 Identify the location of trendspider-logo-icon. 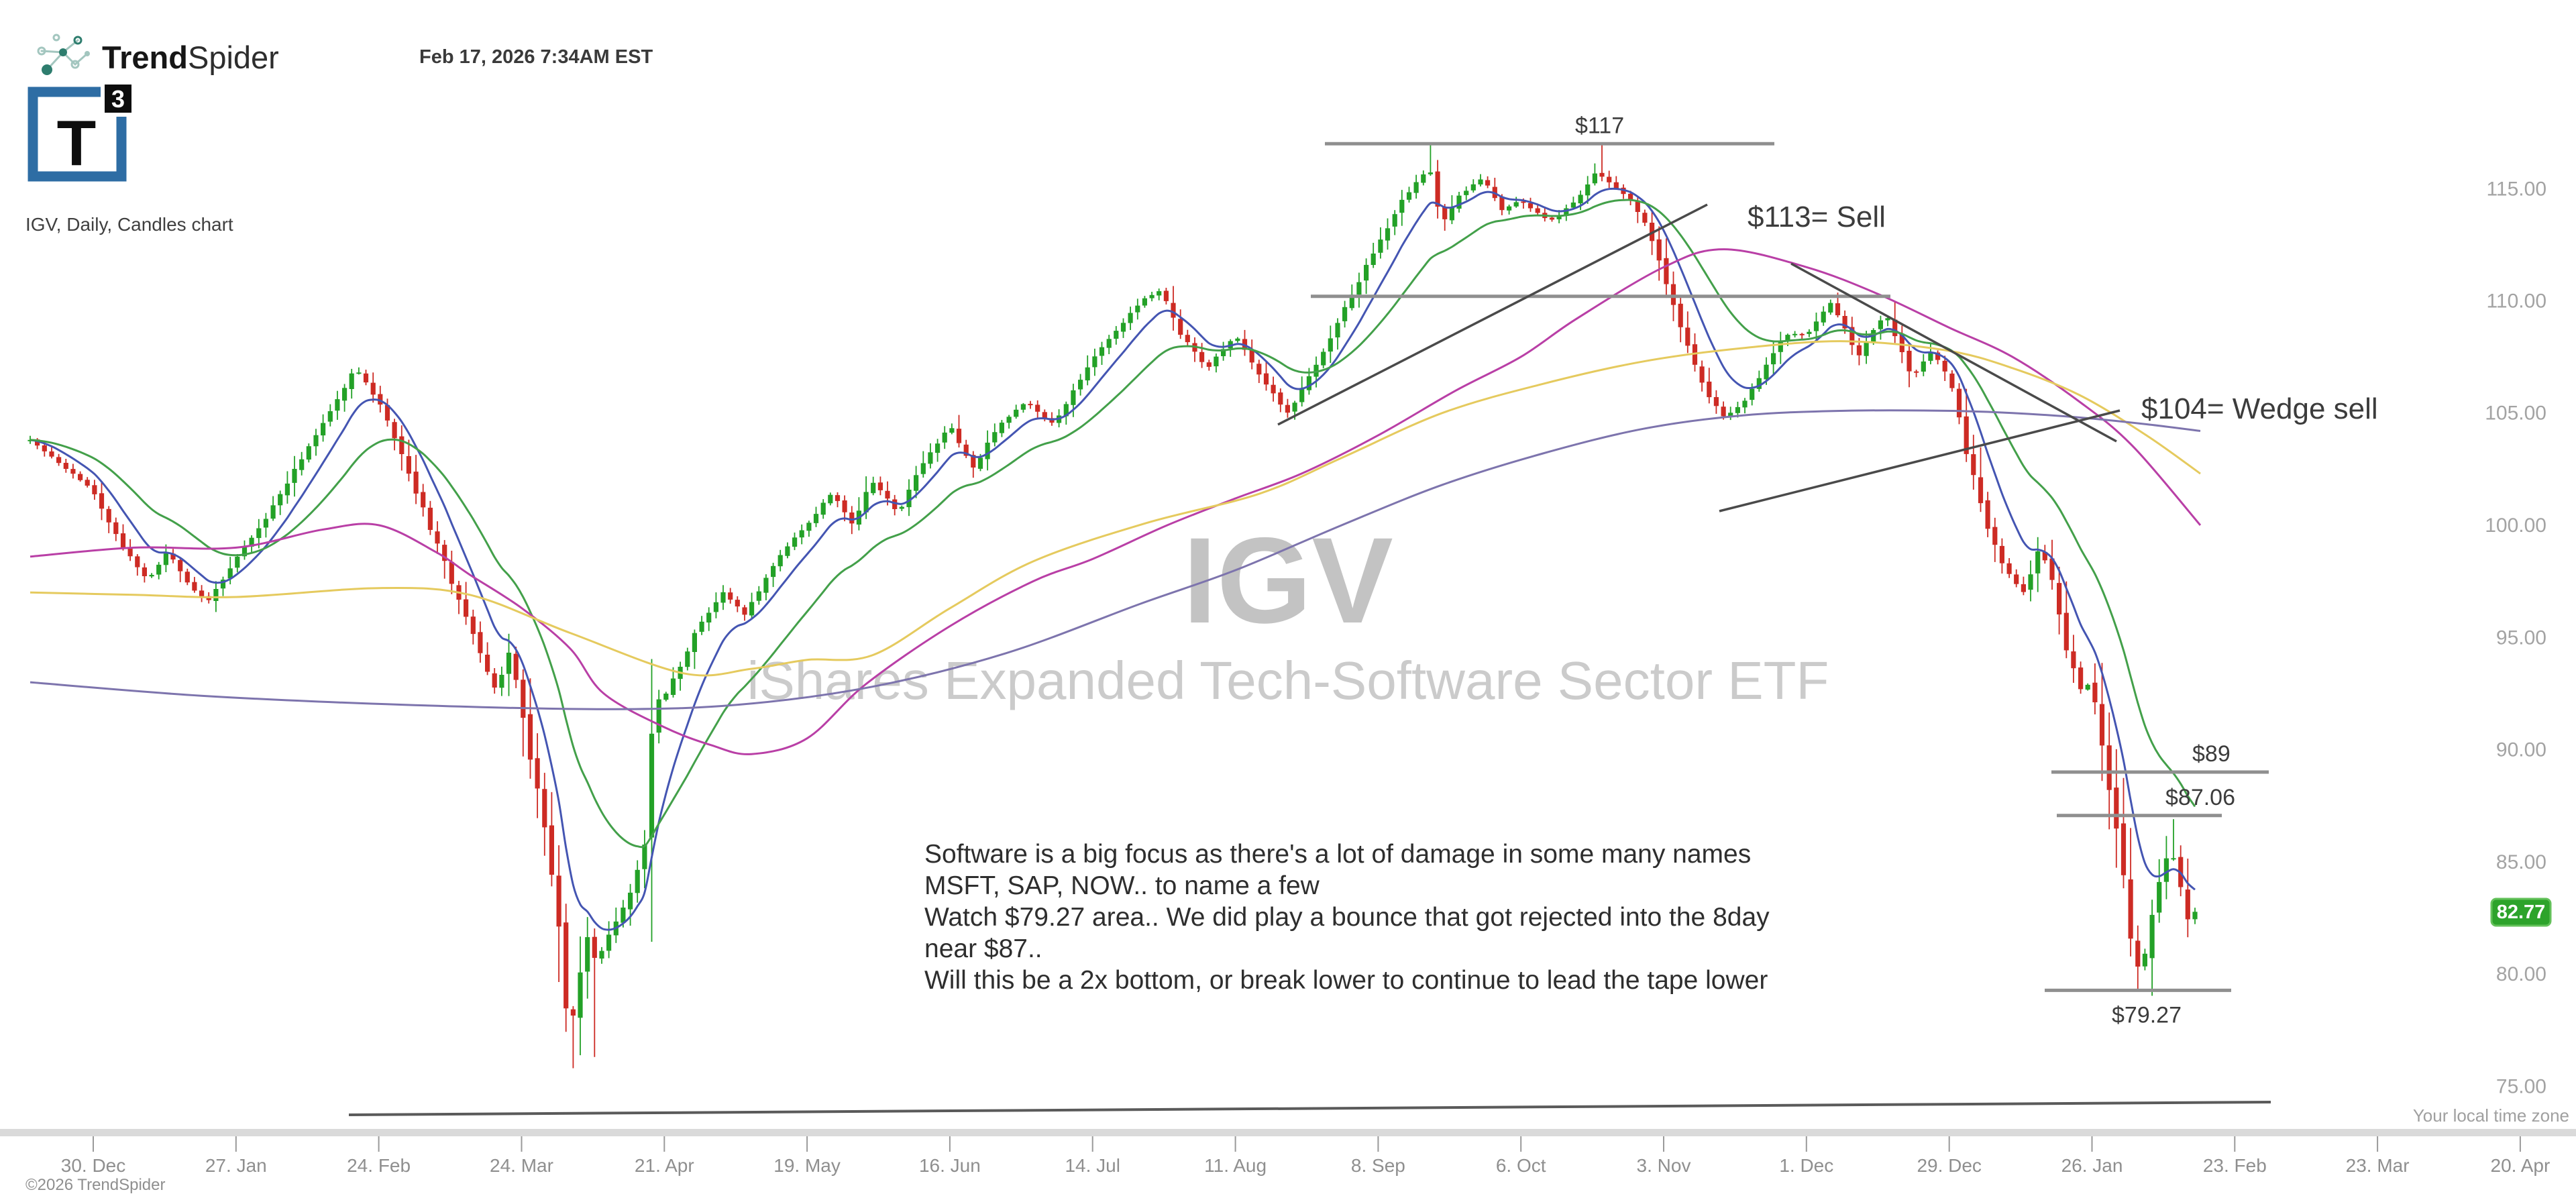
(63, 54).